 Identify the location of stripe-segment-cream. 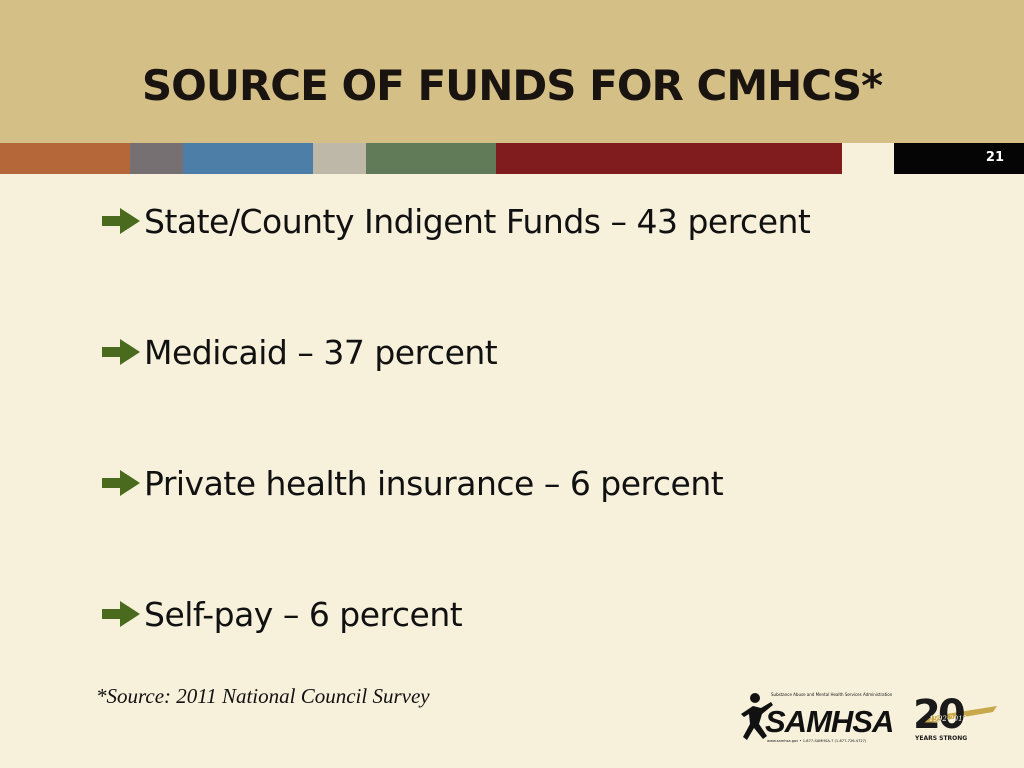
(868, 158).